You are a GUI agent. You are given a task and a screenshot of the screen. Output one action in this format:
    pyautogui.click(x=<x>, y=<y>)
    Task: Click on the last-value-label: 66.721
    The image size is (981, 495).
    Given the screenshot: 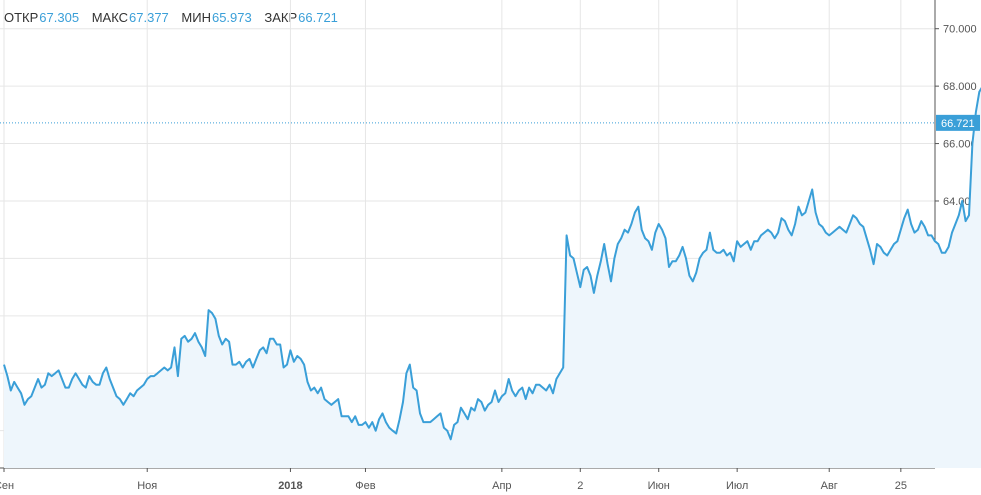 What is the action you would take?
    pyautogui.click(x=958, y=124)
    